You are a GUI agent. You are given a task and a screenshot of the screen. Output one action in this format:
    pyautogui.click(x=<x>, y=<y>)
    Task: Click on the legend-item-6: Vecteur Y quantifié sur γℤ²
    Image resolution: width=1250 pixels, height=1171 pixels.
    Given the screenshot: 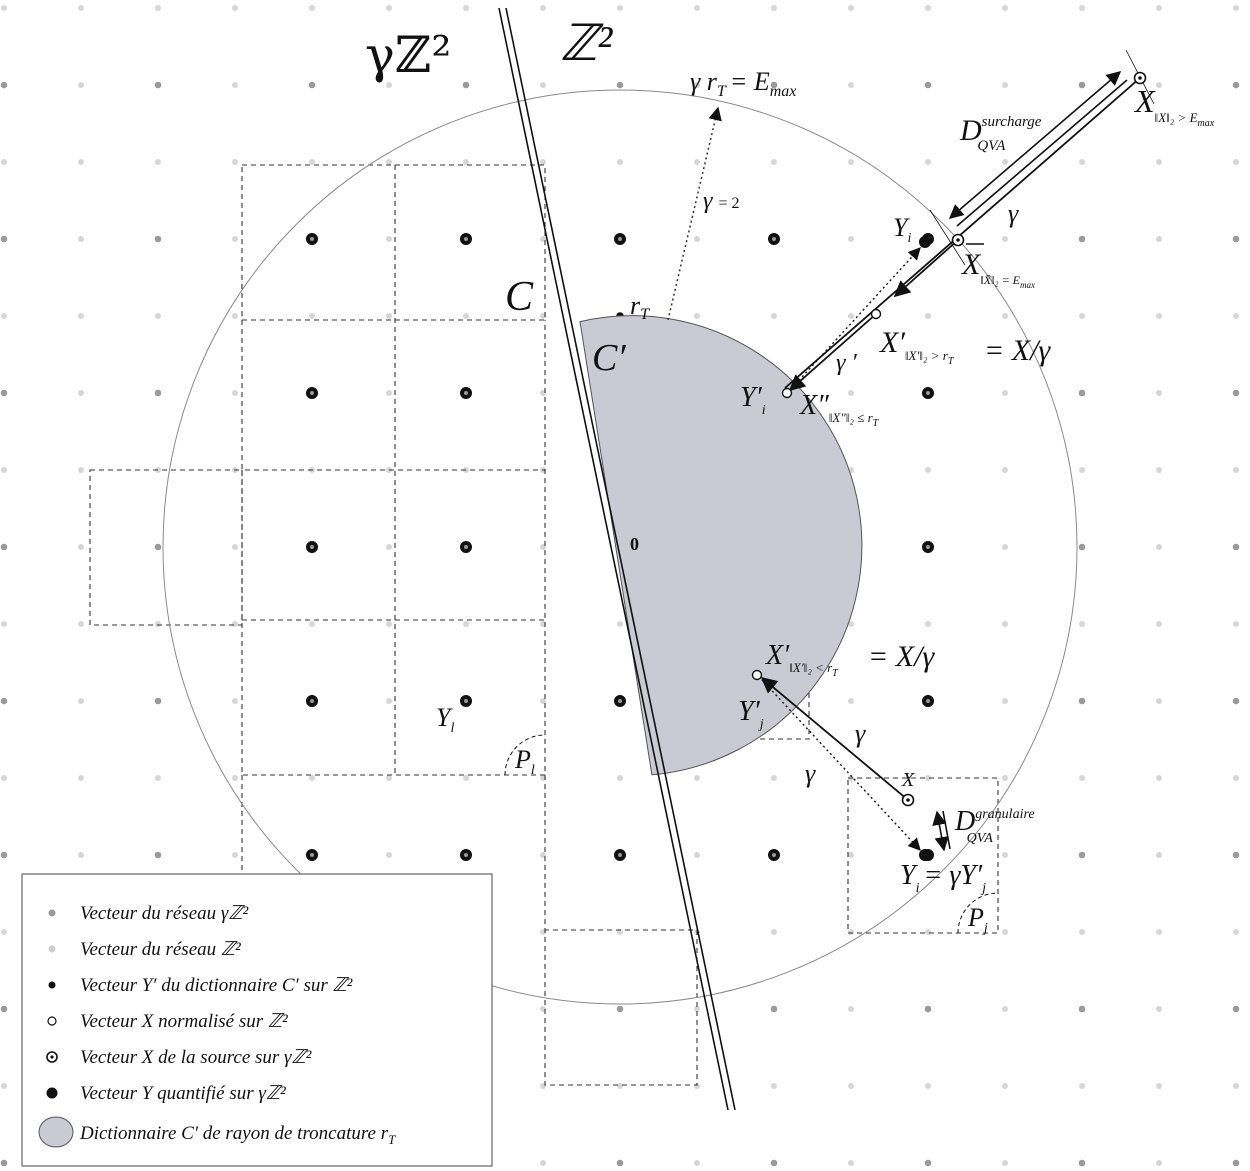 What is the action you would take?
    pyautogui.click(x=183, y=1093)
    